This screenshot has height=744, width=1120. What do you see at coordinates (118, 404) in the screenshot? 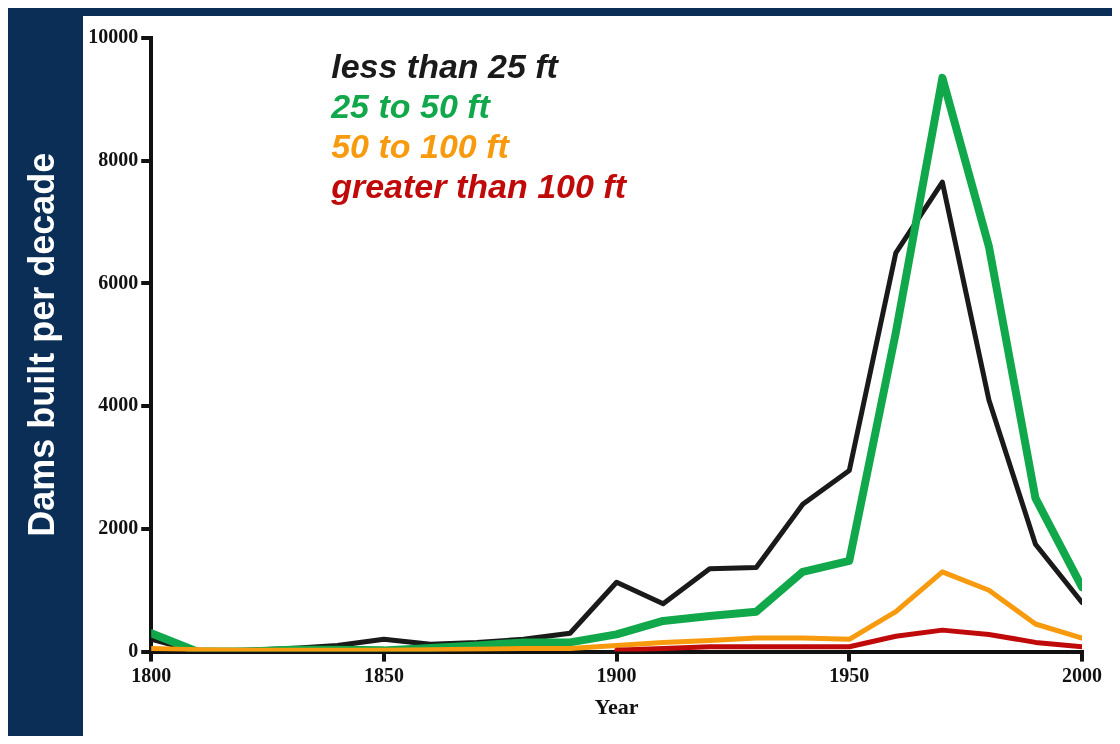
I see `y-tick-label: 4000` at bounding box center [118, 404].